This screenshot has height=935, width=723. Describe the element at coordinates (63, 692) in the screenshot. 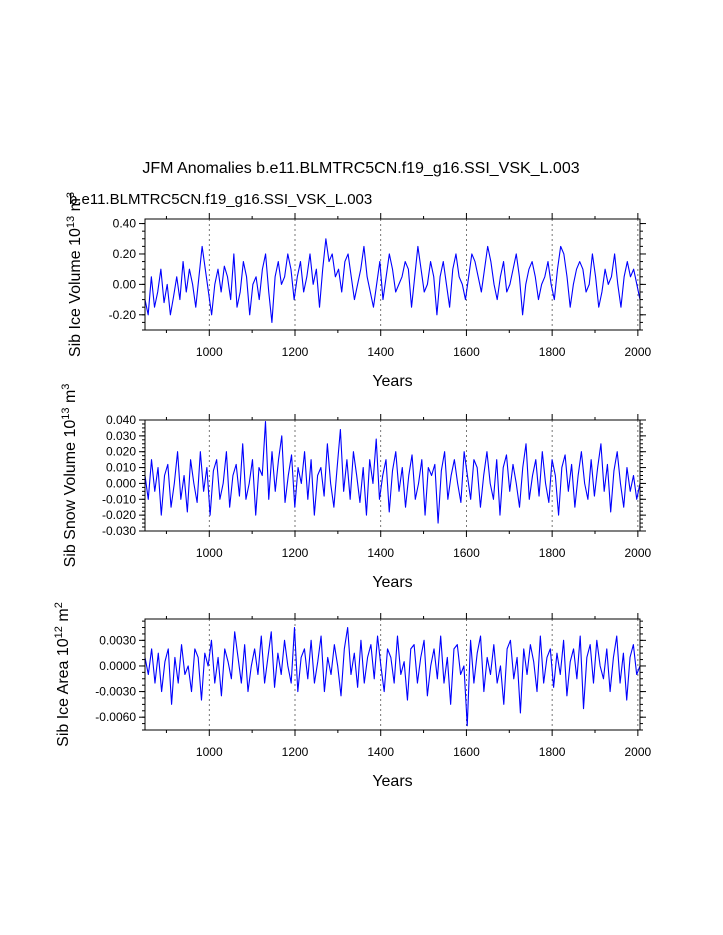

I see `y-axis-title-part: Sib Ice Area 10` at that location.